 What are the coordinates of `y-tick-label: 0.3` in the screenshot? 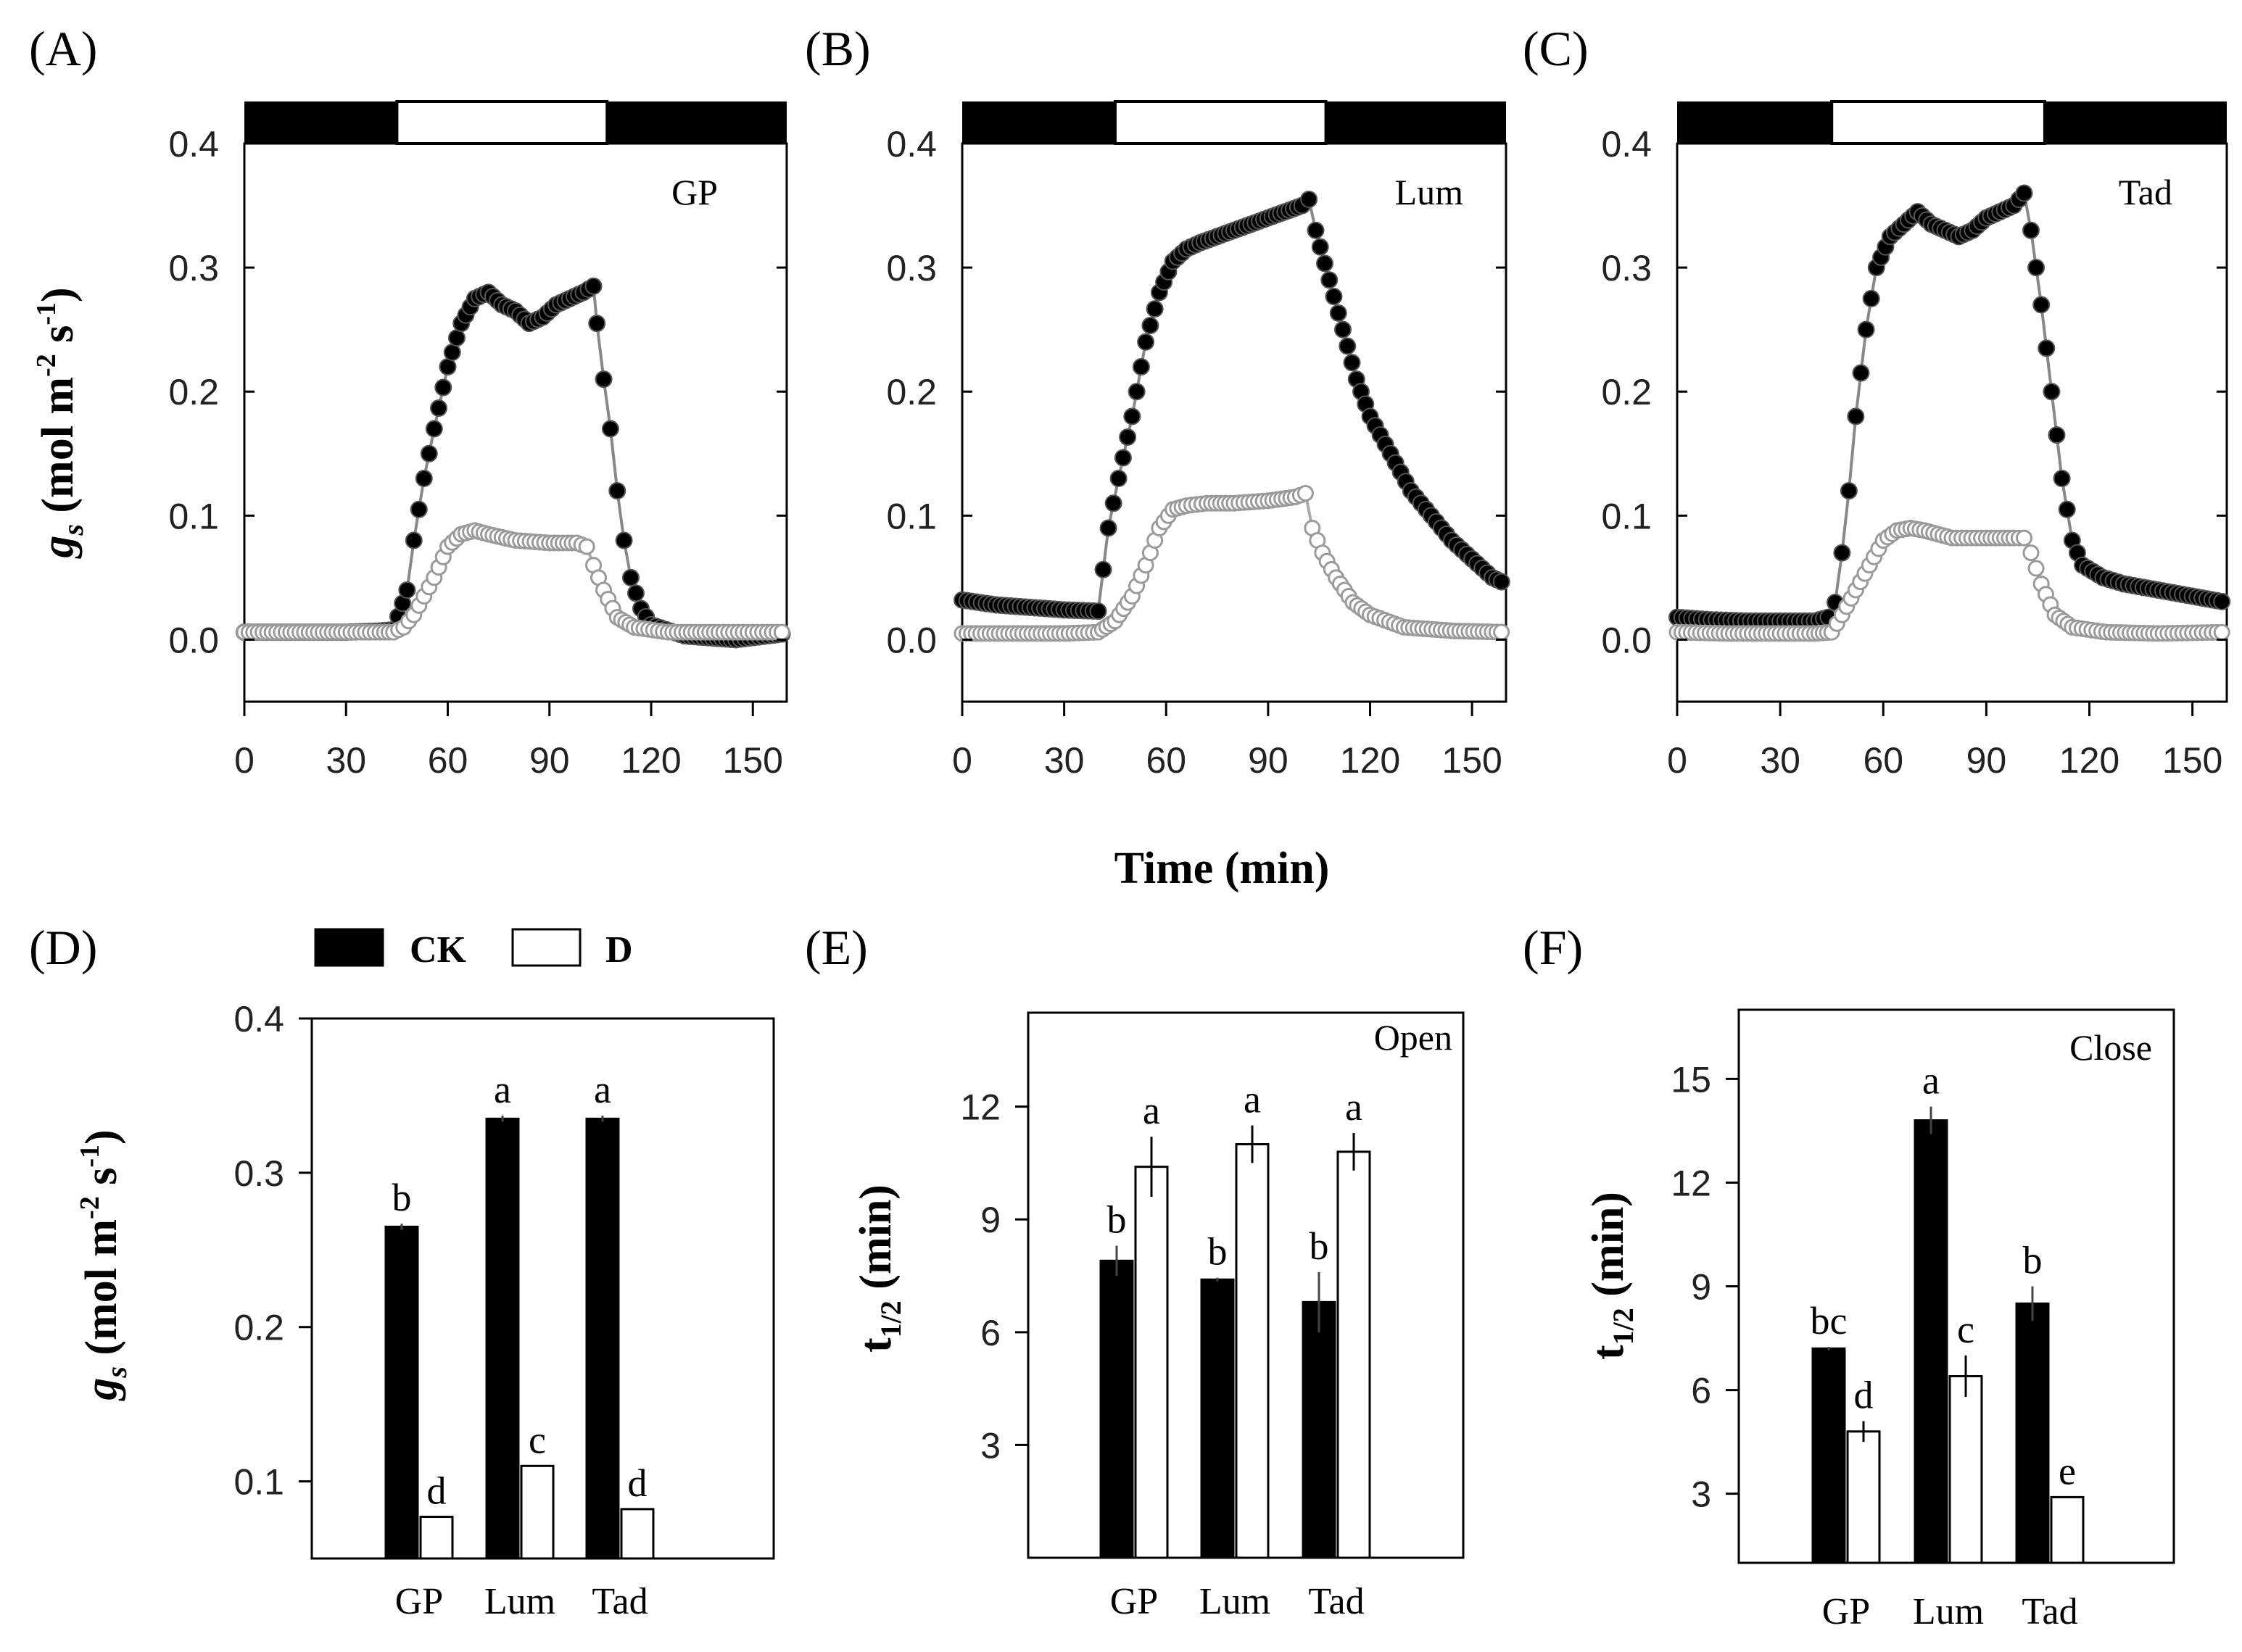 It's located at (1626, 268).